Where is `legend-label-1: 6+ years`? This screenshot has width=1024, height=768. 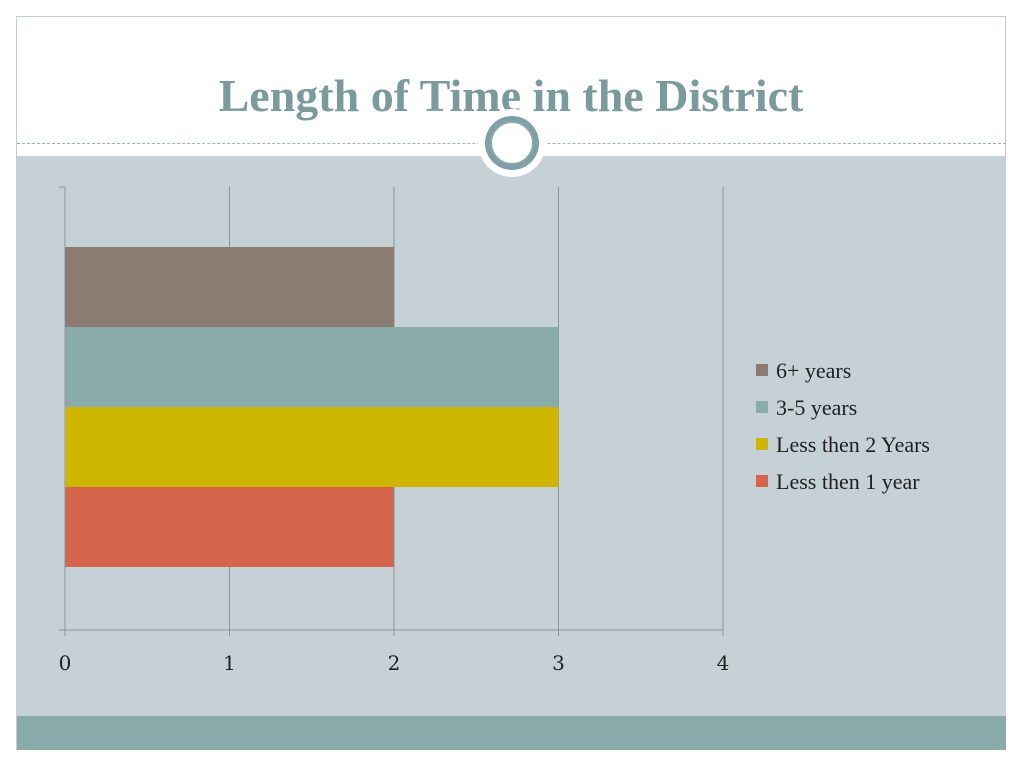 legend-label-1: 6+ years is located at coordinates (813, 370).